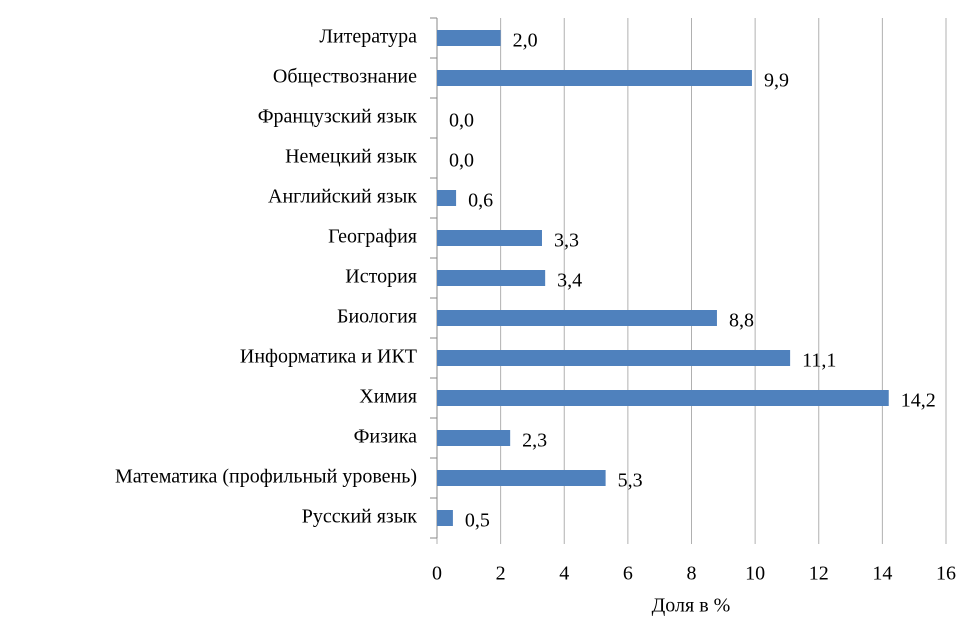 This screenshot has height=621, width=962. What do you see at coordinates (630, 481) in the screenshot?
I see `value-label: 5,3` at bounding box center [630, 481].